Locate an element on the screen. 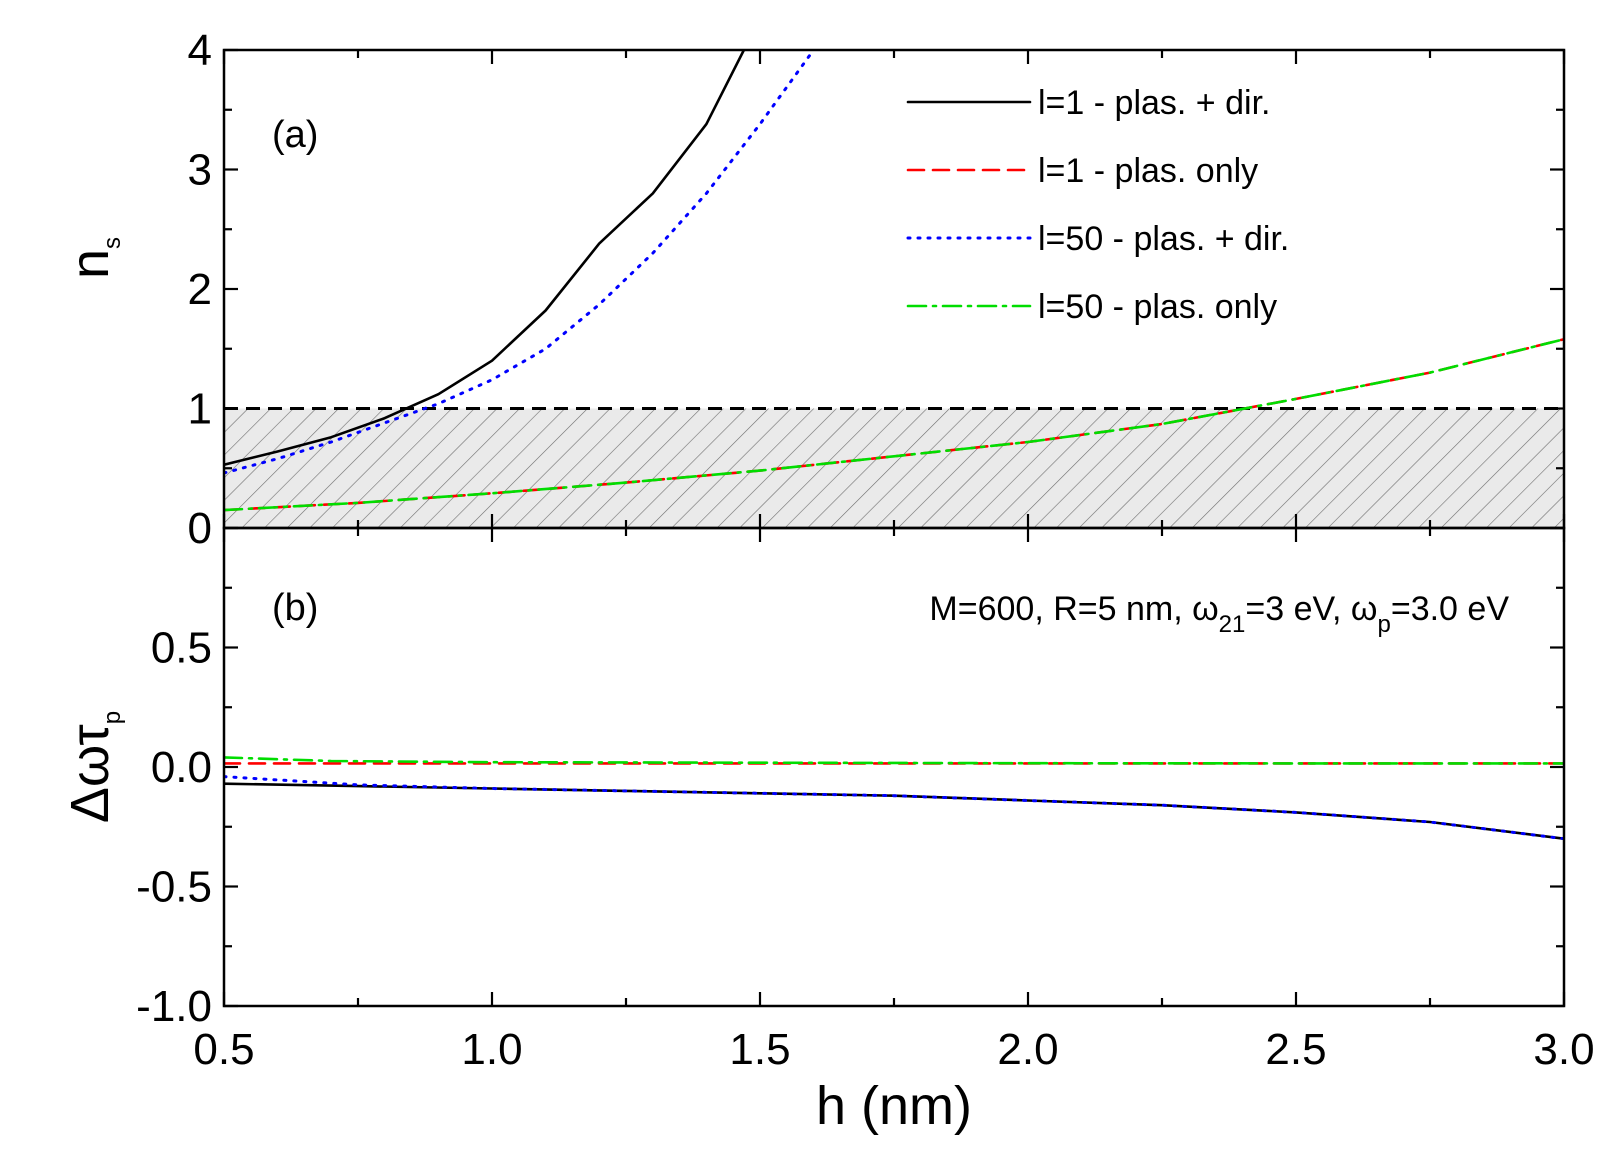  y-tick-label-b: -0.5 is located at coordinates (174, 887).